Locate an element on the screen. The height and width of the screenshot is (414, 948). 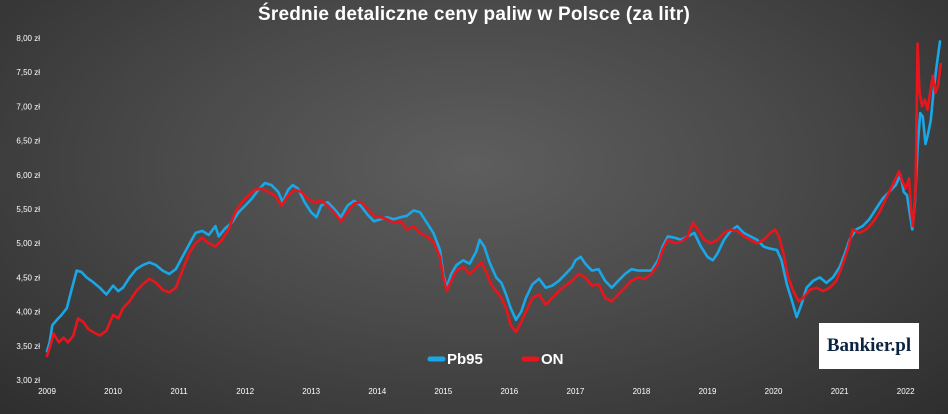
y-tick-label: 3,00 zł is located at coordinates (28, 380).